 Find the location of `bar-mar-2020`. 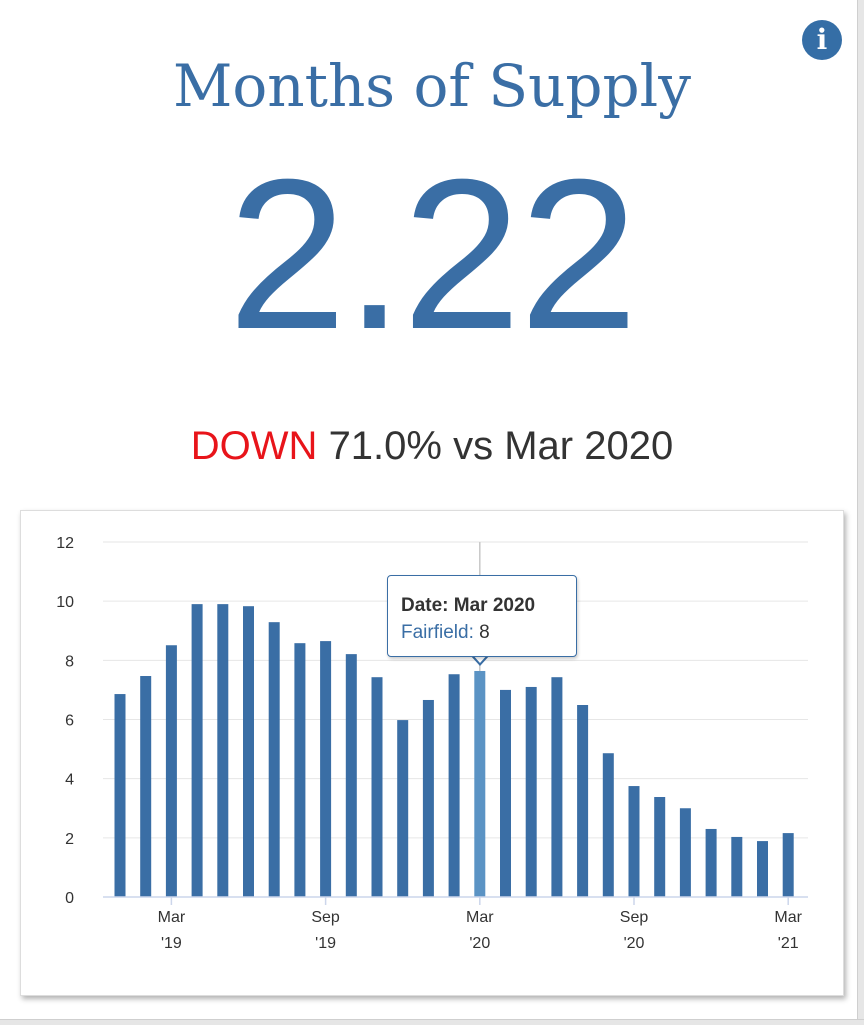

bar-mar-2020 is located at coordinates (480, 783).